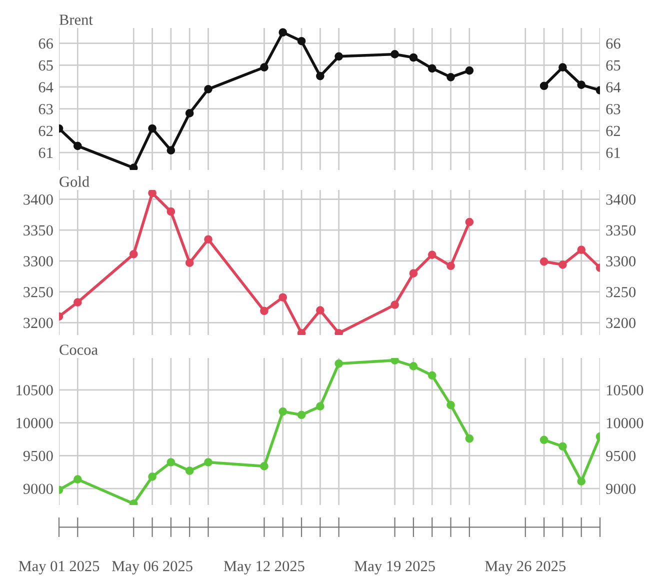  I want to click on y-tick-label: 63, so click(45, 109).